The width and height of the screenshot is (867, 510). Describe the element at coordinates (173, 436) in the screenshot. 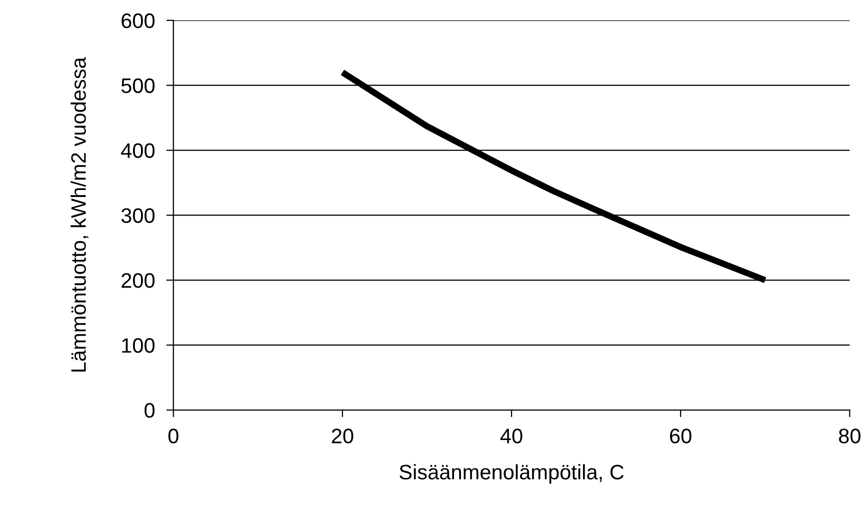

I see `x-tick-label: 0` at that location.